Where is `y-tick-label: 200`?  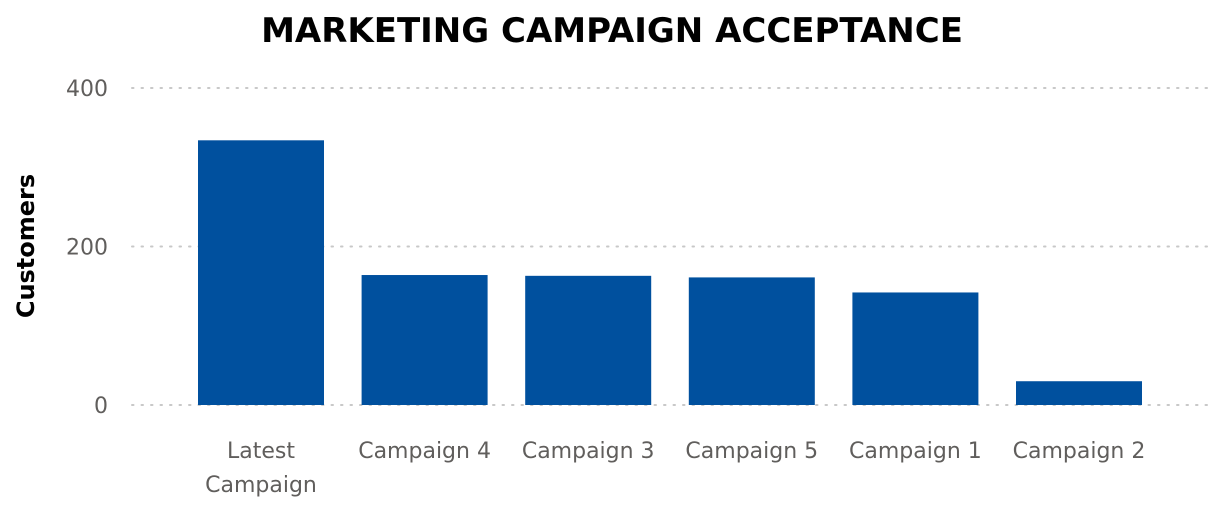 y-tick-label: 200 is located at coordinates (87, 248).